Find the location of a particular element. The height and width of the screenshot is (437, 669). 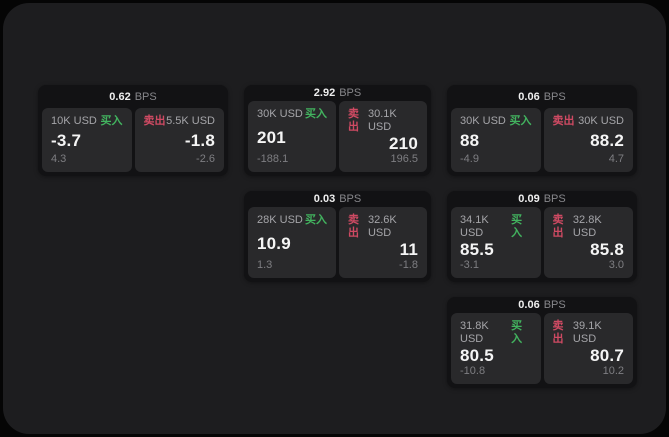

bps-value: 0.62 is located at coordinates (120, 96).